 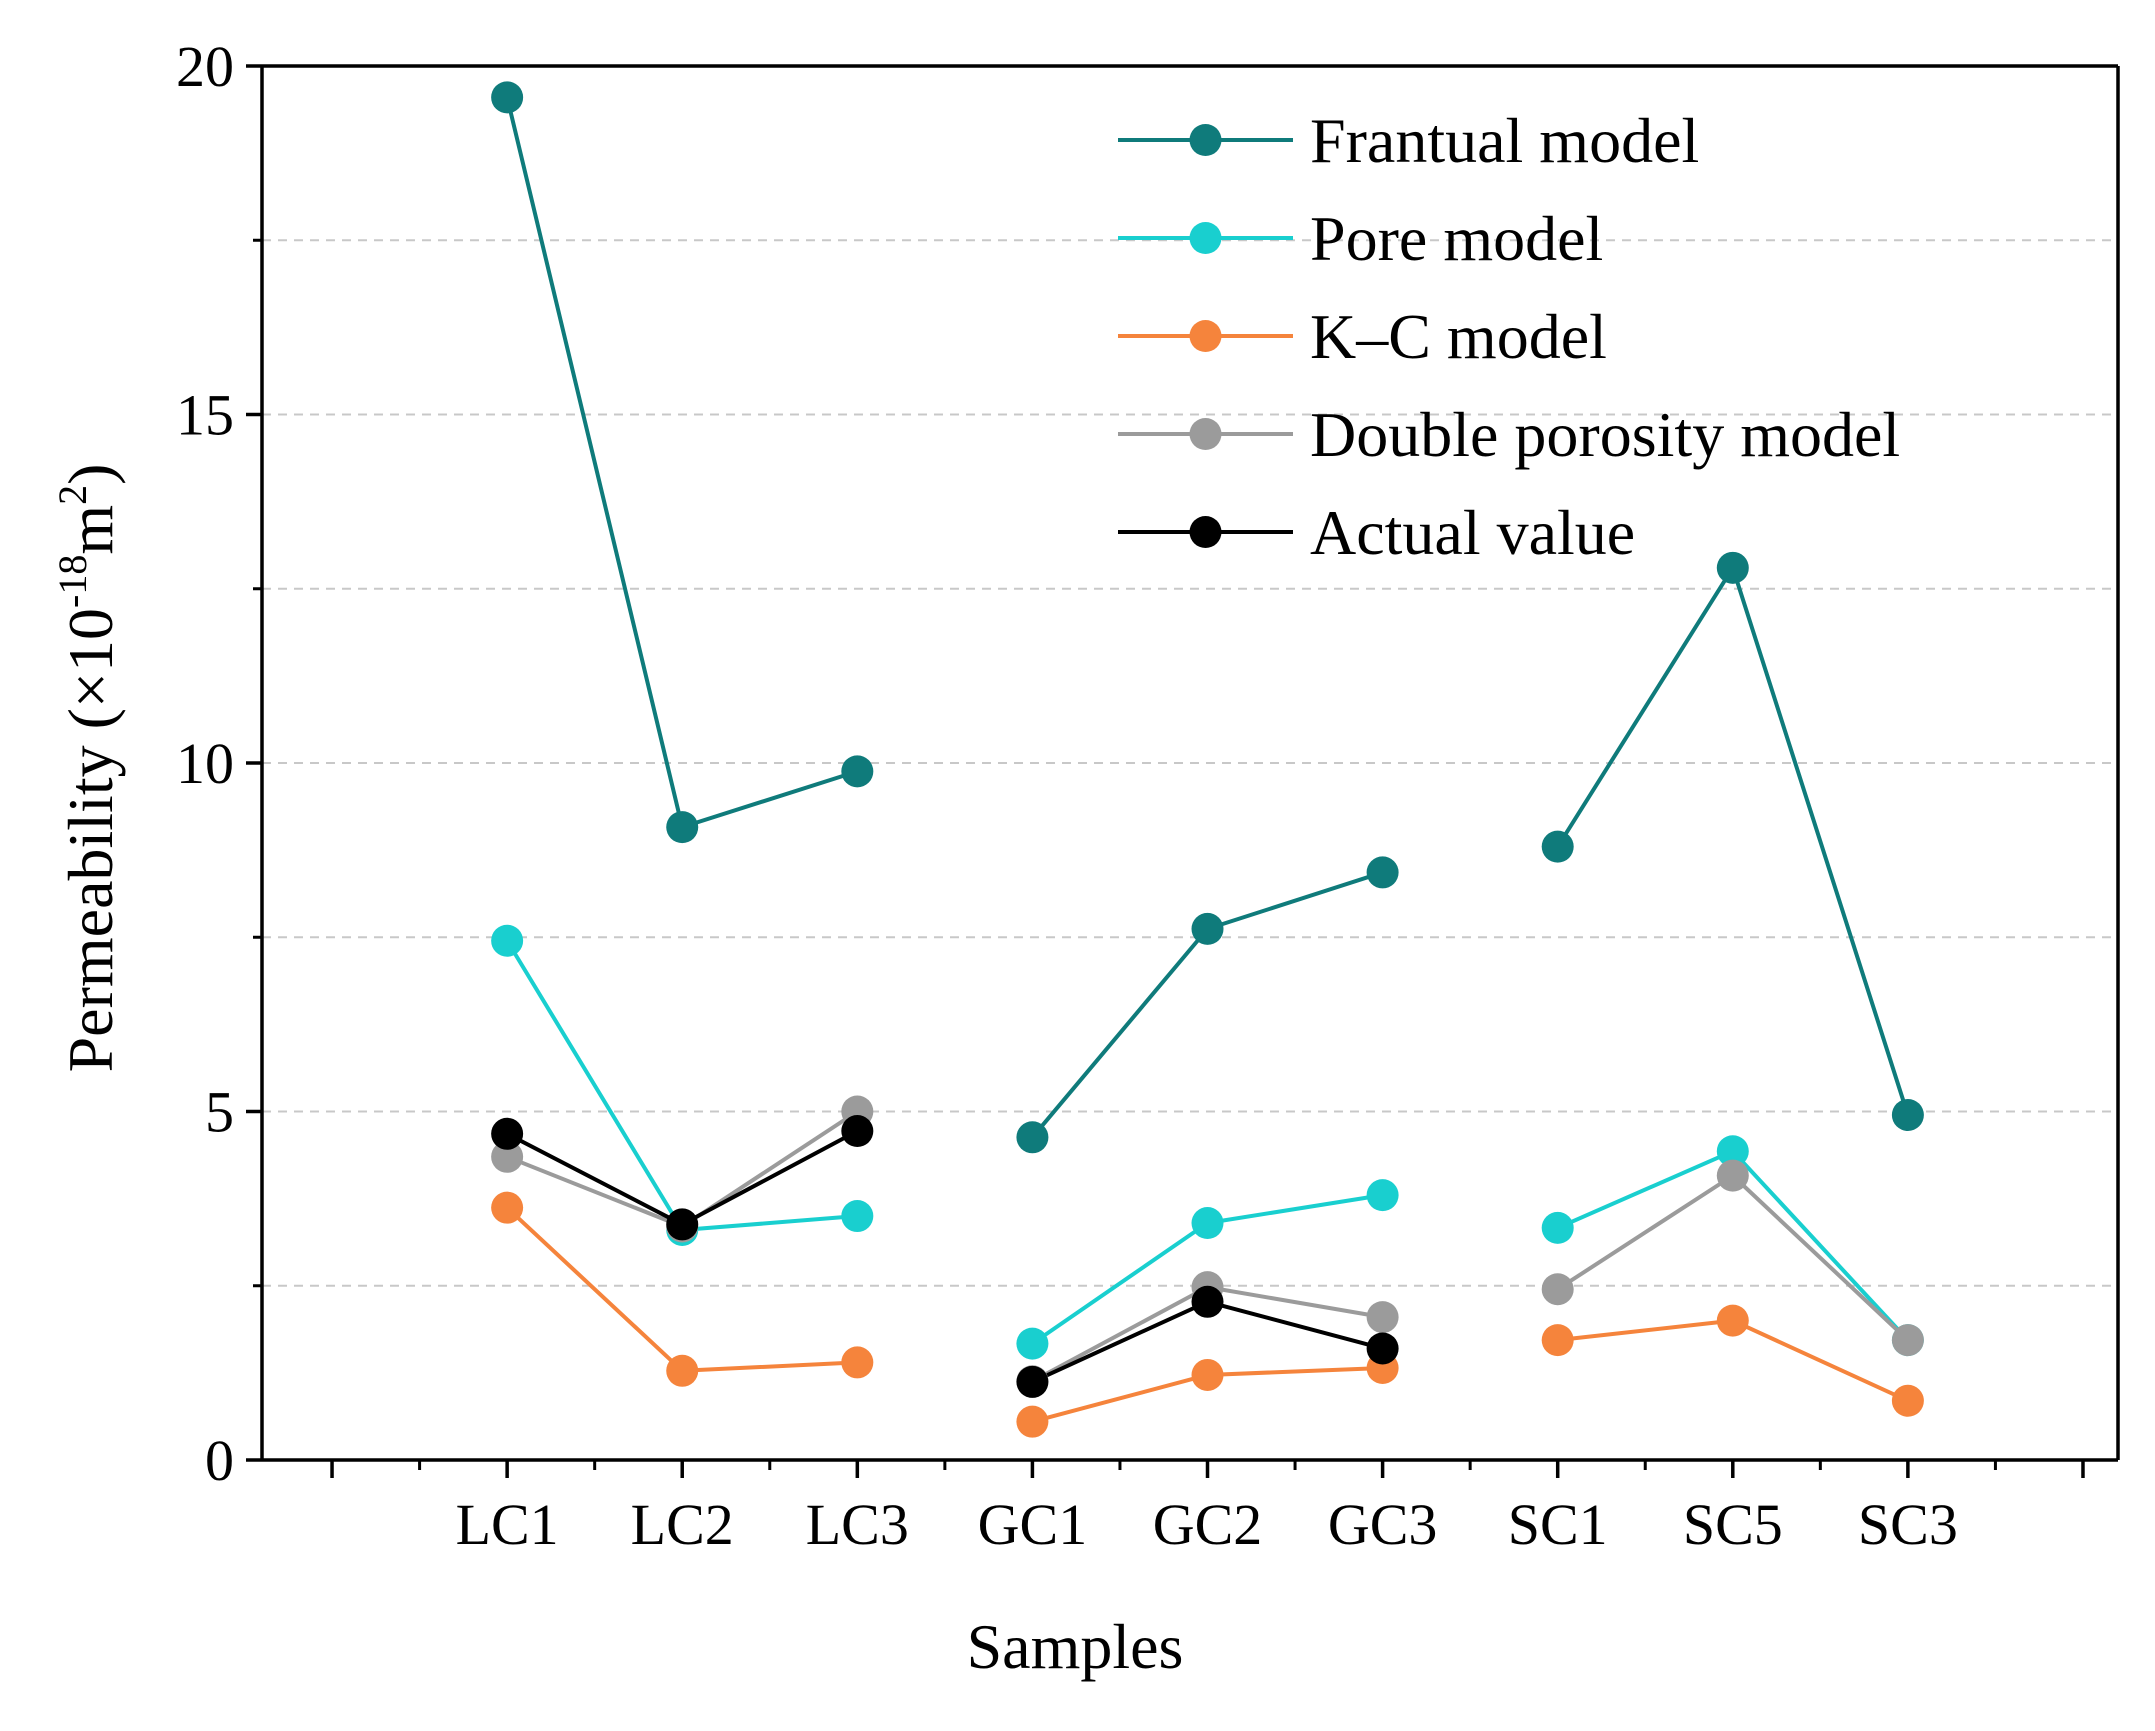 I want to click on legend-label: Double porosity model, so click(x=1605, y=434).